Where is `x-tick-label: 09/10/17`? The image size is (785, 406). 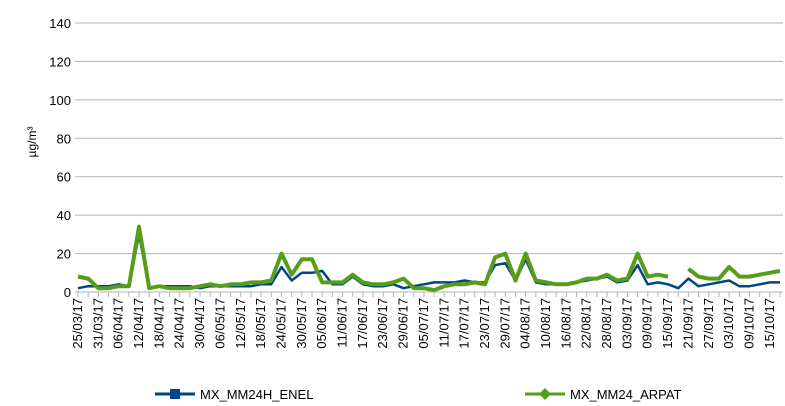 x-tick-label: 09/10/17 is located at coordinates (748, 323).